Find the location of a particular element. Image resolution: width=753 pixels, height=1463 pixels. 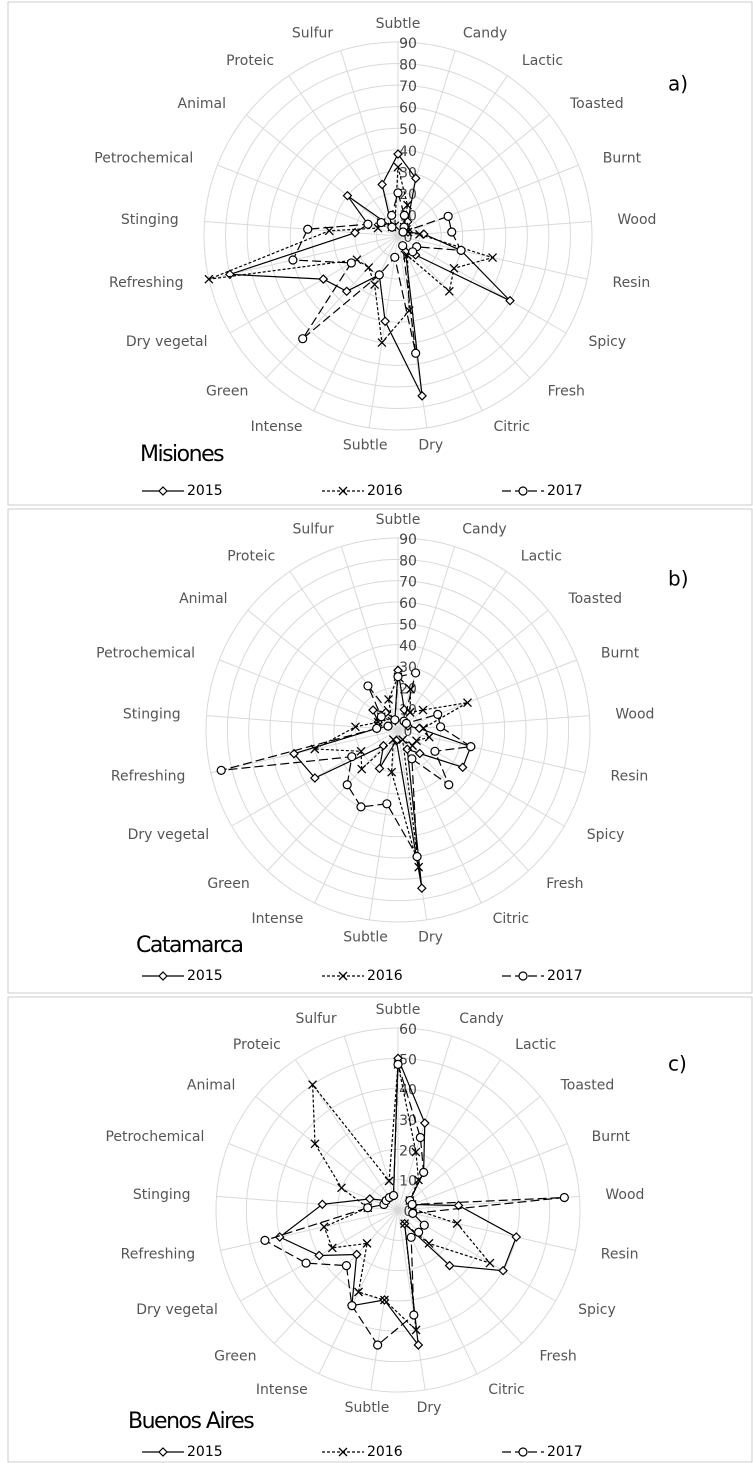

panel-label: c) is located at coordinates (677, 1064).